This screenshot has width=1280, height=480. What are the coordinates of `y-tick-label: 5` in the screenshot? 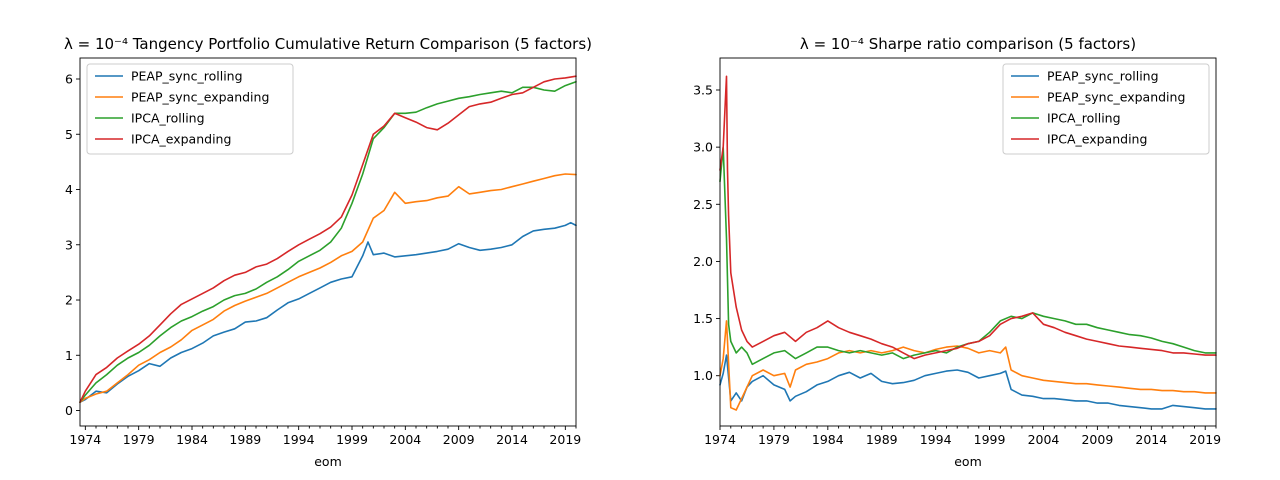 It's located at (69, 134).